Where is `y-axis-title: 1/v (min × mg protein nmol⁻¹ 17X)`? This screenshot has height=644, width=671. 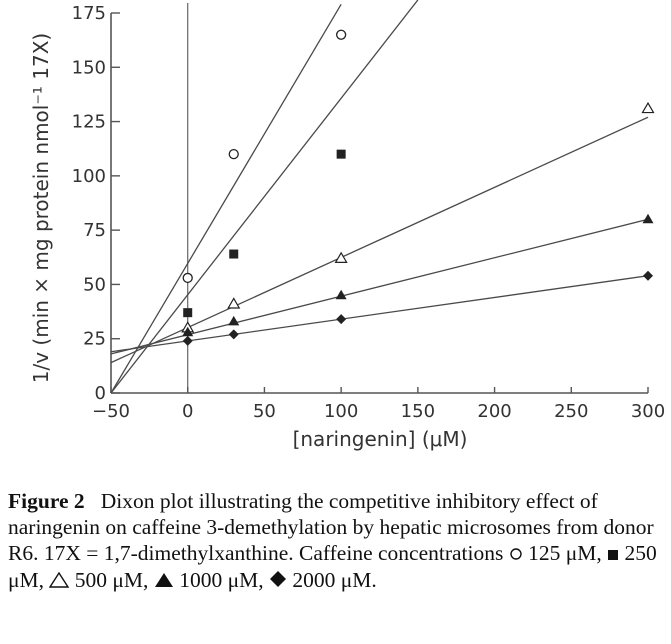 y-axis-title: 1/v (min × mg protein nmol⁻¹ 17X) is located at coordinates (41, 208).